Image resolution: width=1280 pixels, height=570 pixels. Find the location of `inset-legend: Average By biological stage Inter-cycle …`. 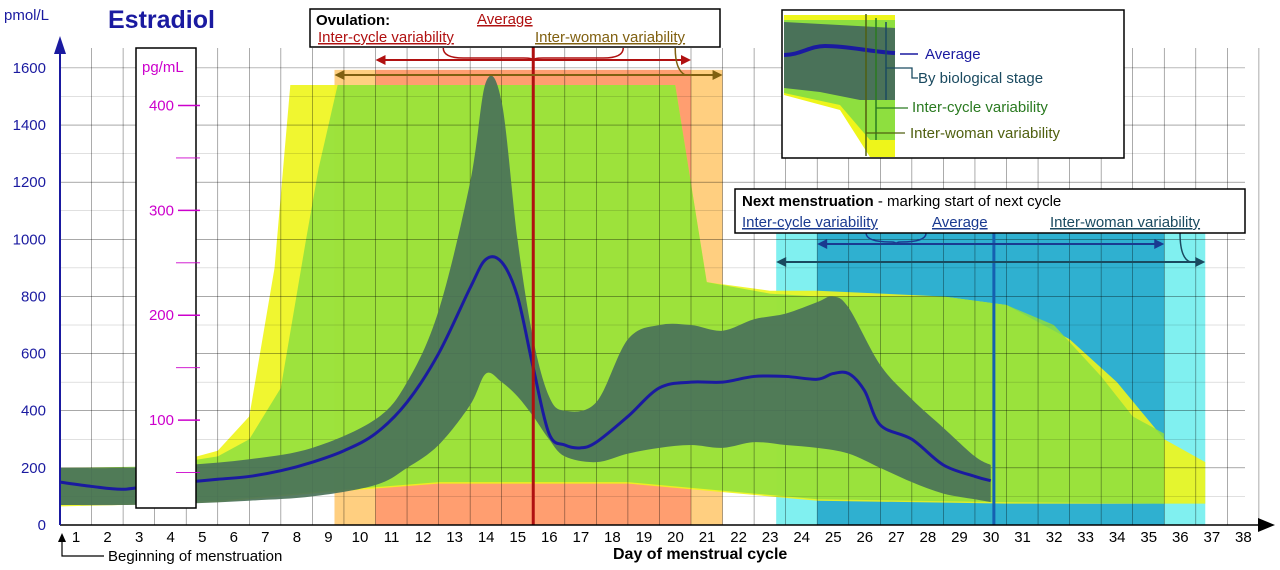

inset-legend: Average By biological stage Inter-cycle … is located at coordinates (953, 84).